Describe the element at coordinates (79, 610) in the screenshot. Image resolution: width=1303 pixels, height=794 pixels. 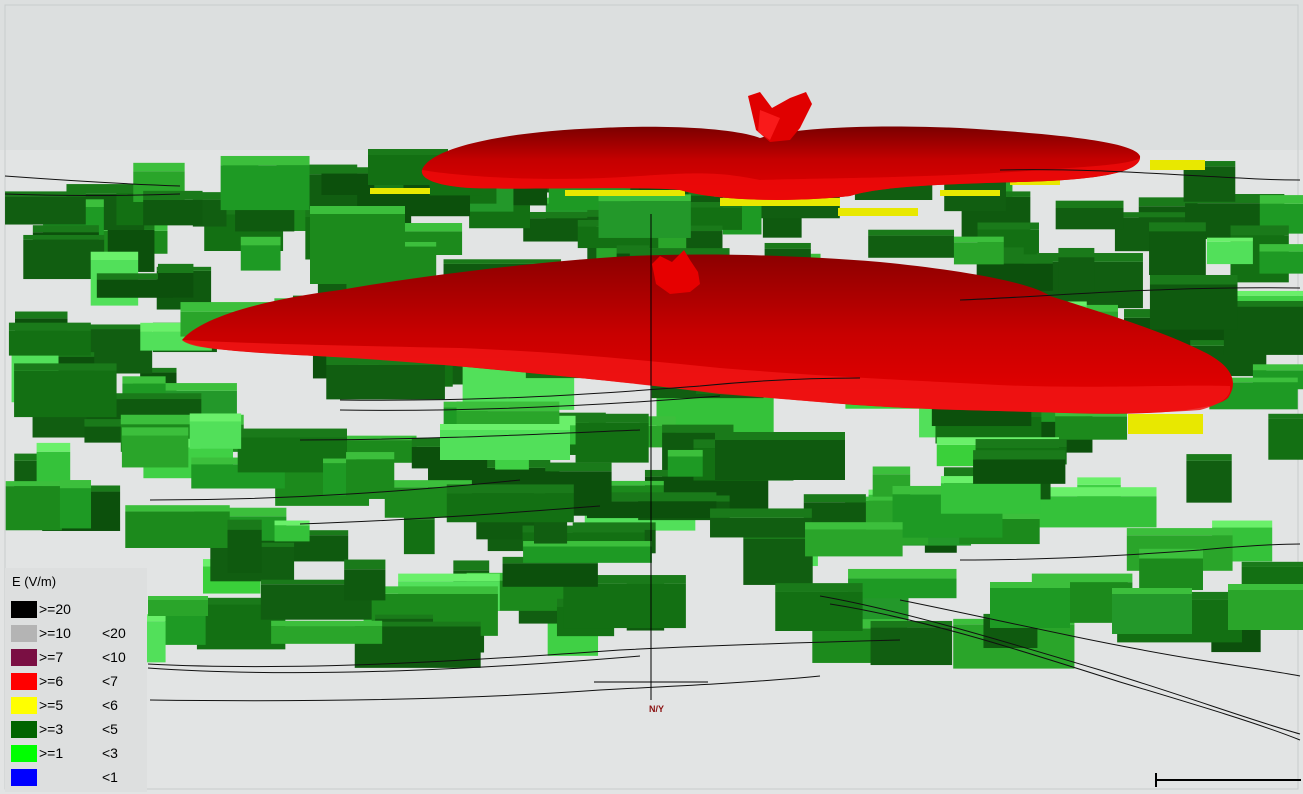
I see `legend-item: >=20` at that location.